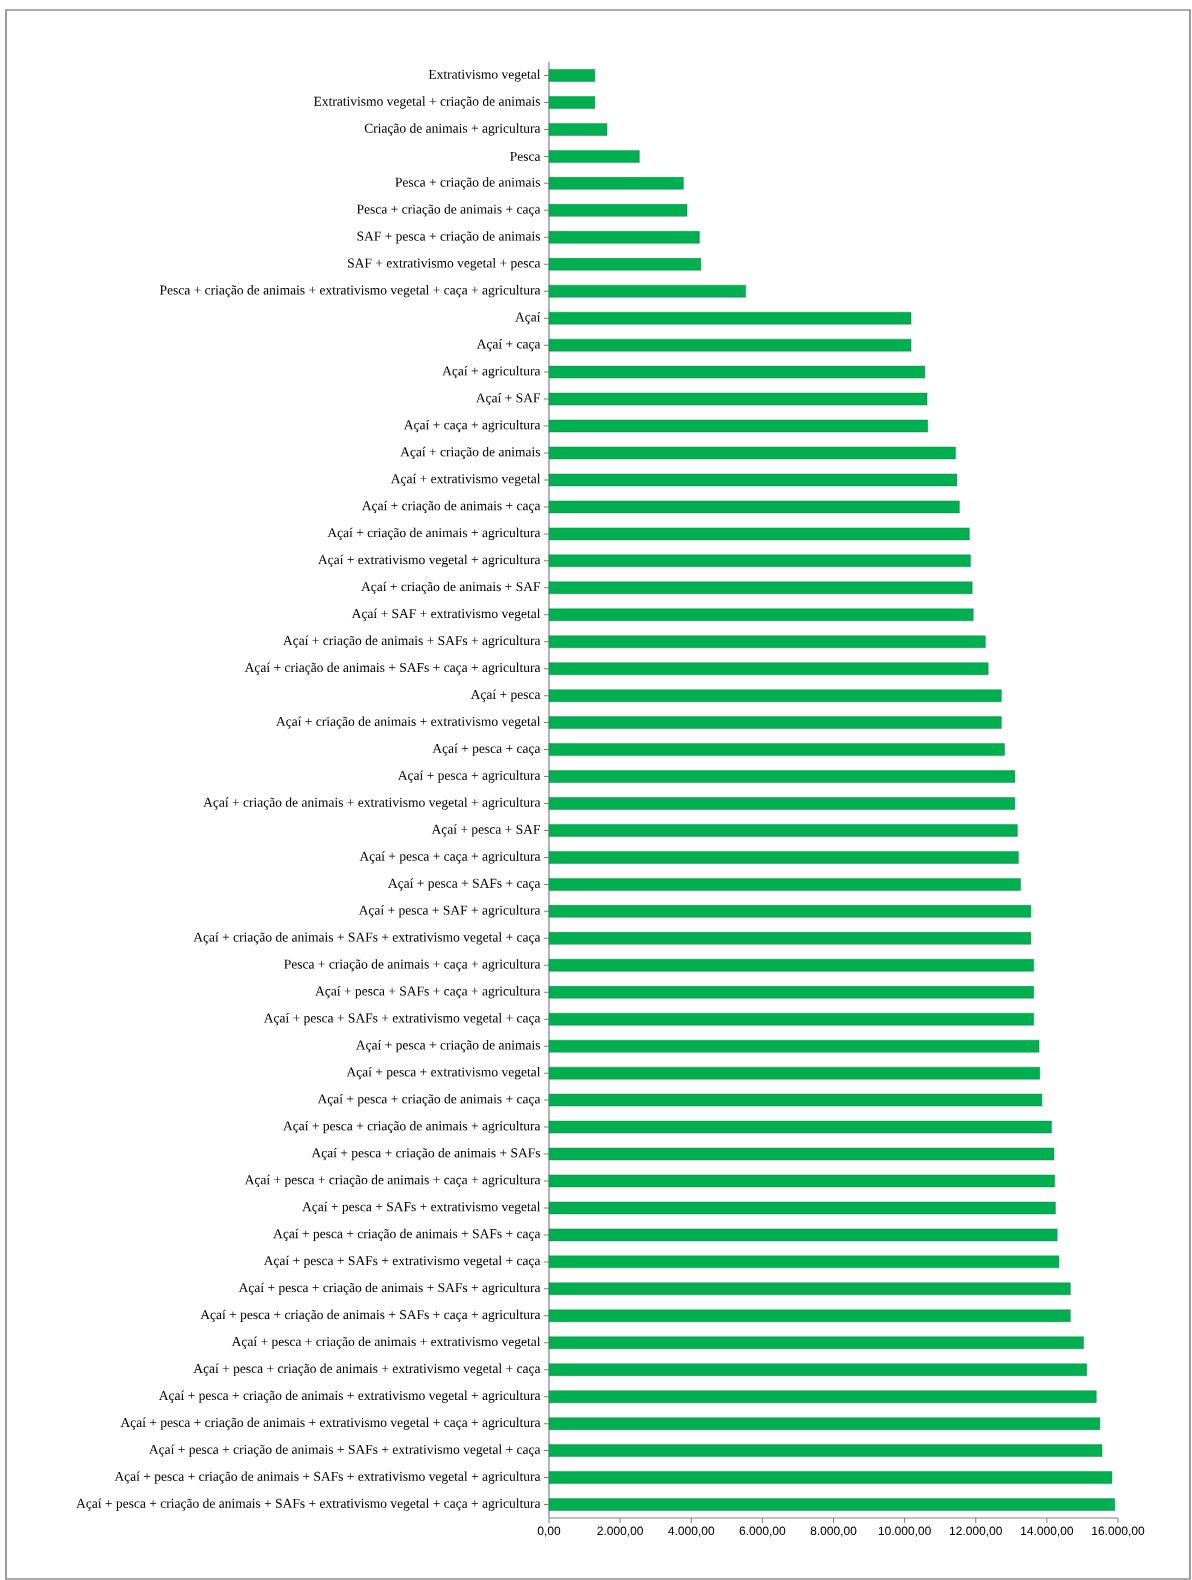 This screenshot has width=1192, height=1580. Describe the element at coordinates (691, 1531) in the screenshot. I see `x-tick-label: 4.000,00` at that location.